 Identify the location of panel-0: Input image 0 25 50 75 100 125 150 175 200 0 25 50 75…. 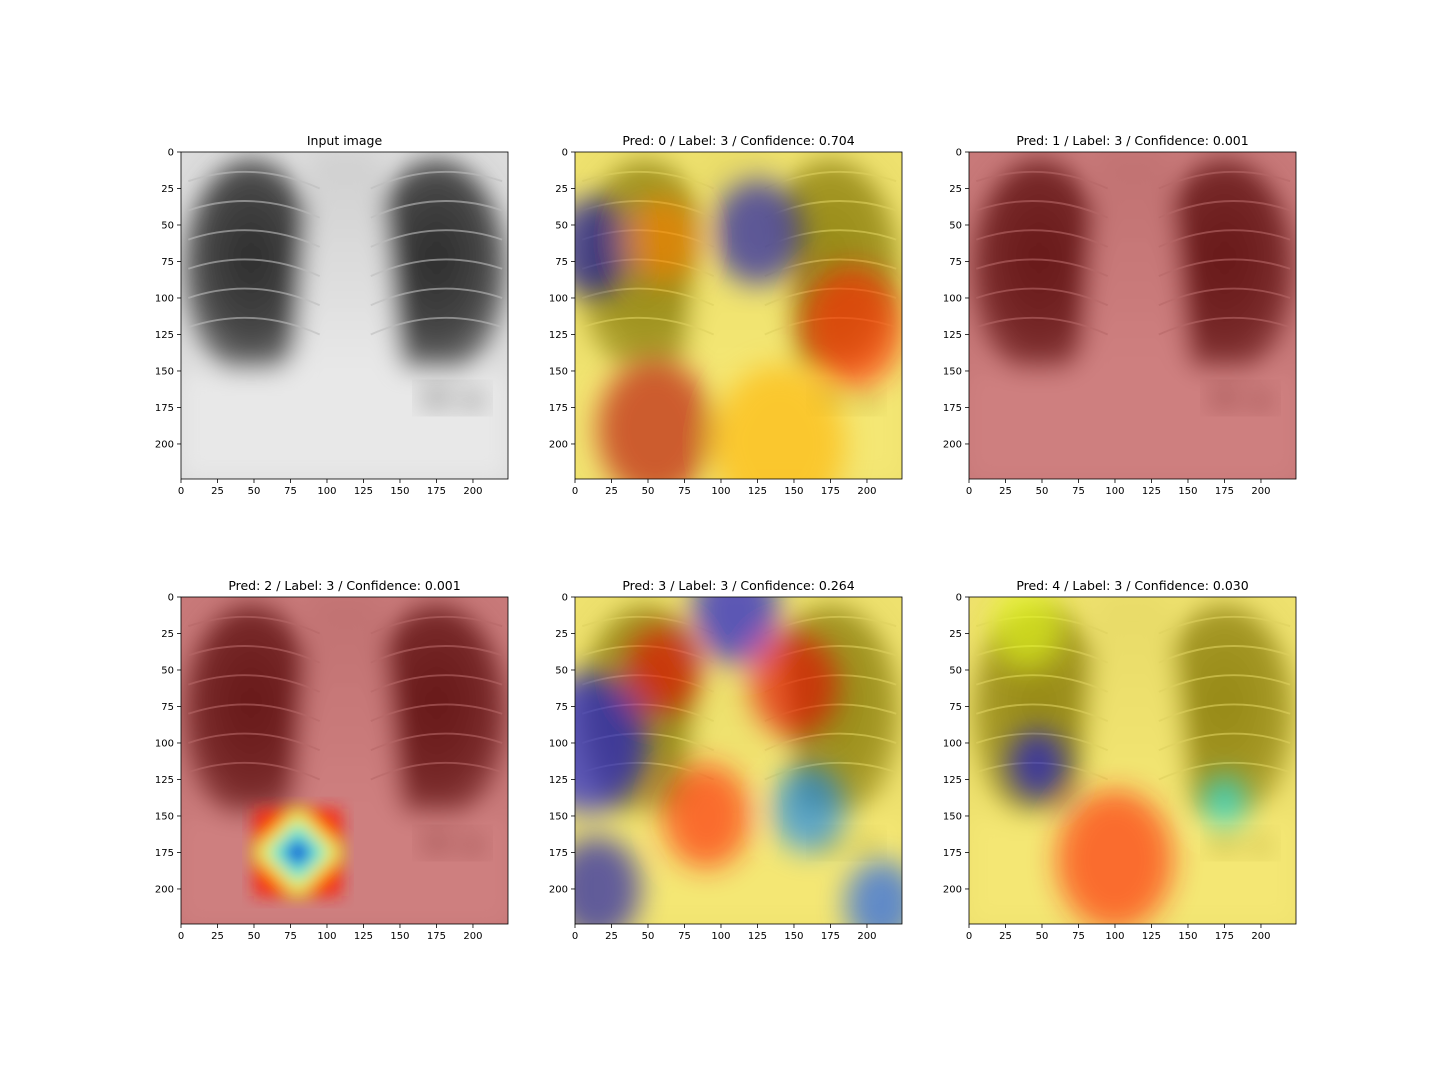
(332, 315).